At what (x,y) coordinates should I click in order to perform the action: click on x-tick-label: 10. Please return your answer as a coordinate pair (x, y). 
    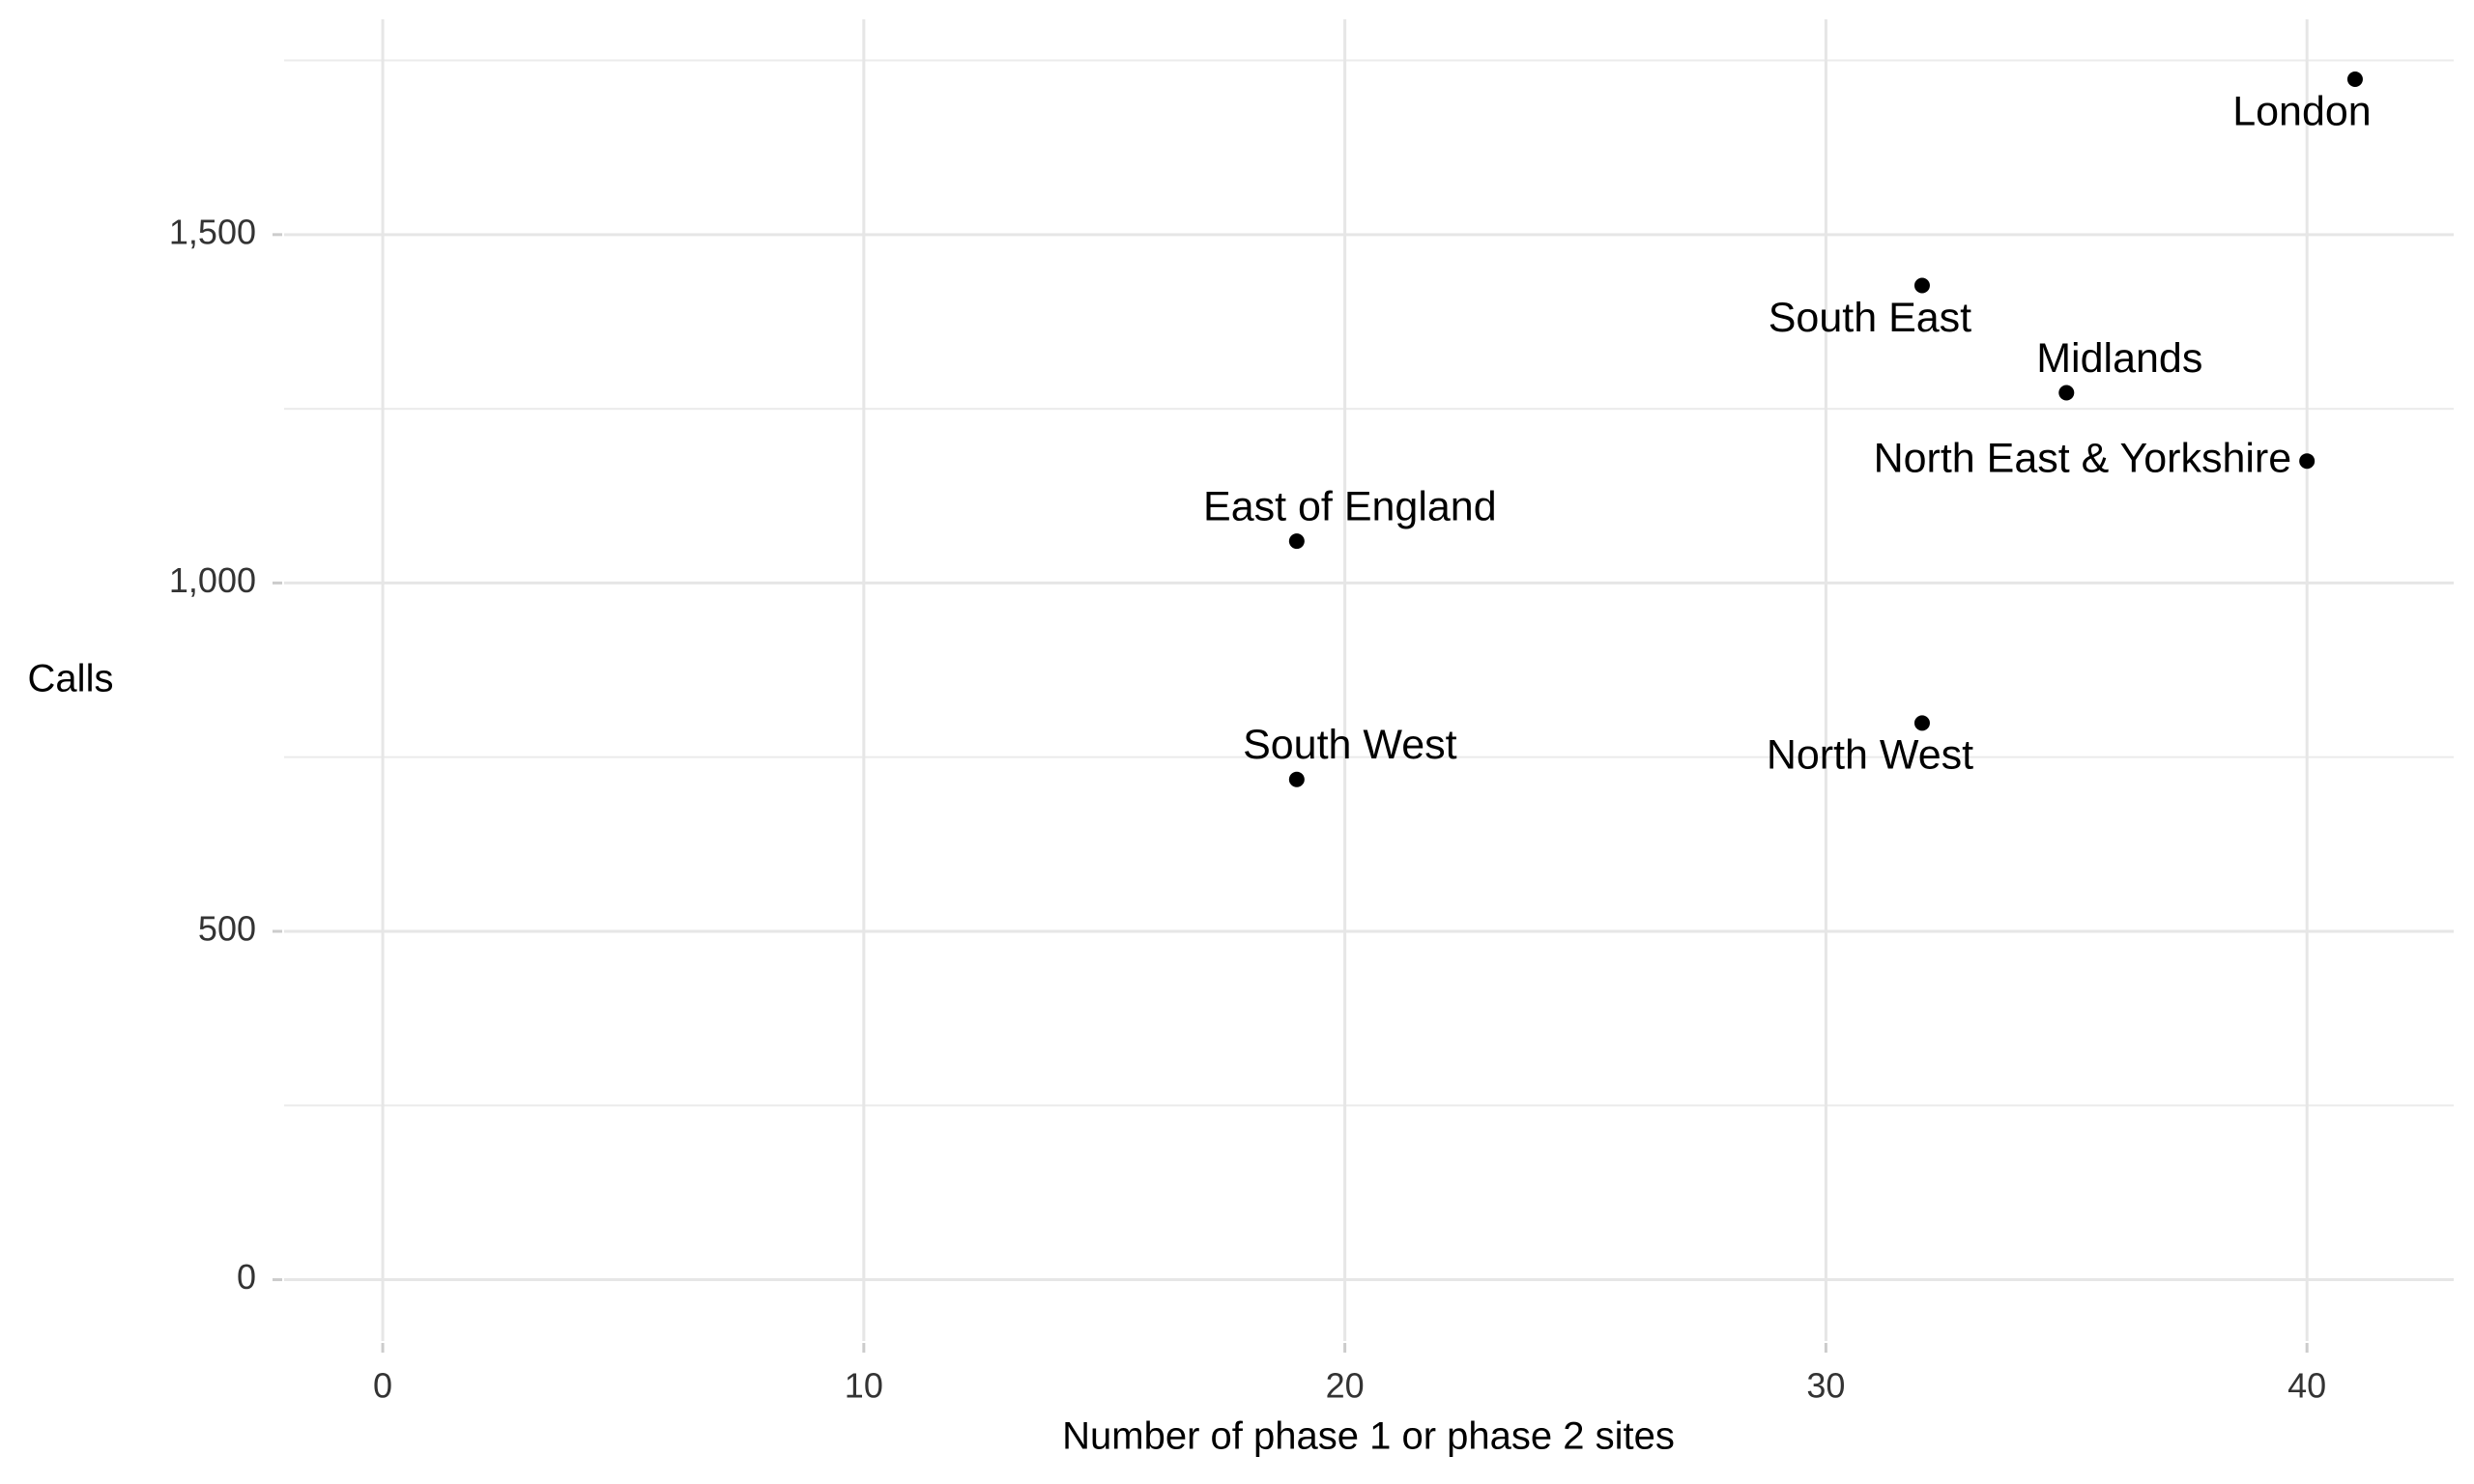
    Looking at the image, I should click on (864, 1386).